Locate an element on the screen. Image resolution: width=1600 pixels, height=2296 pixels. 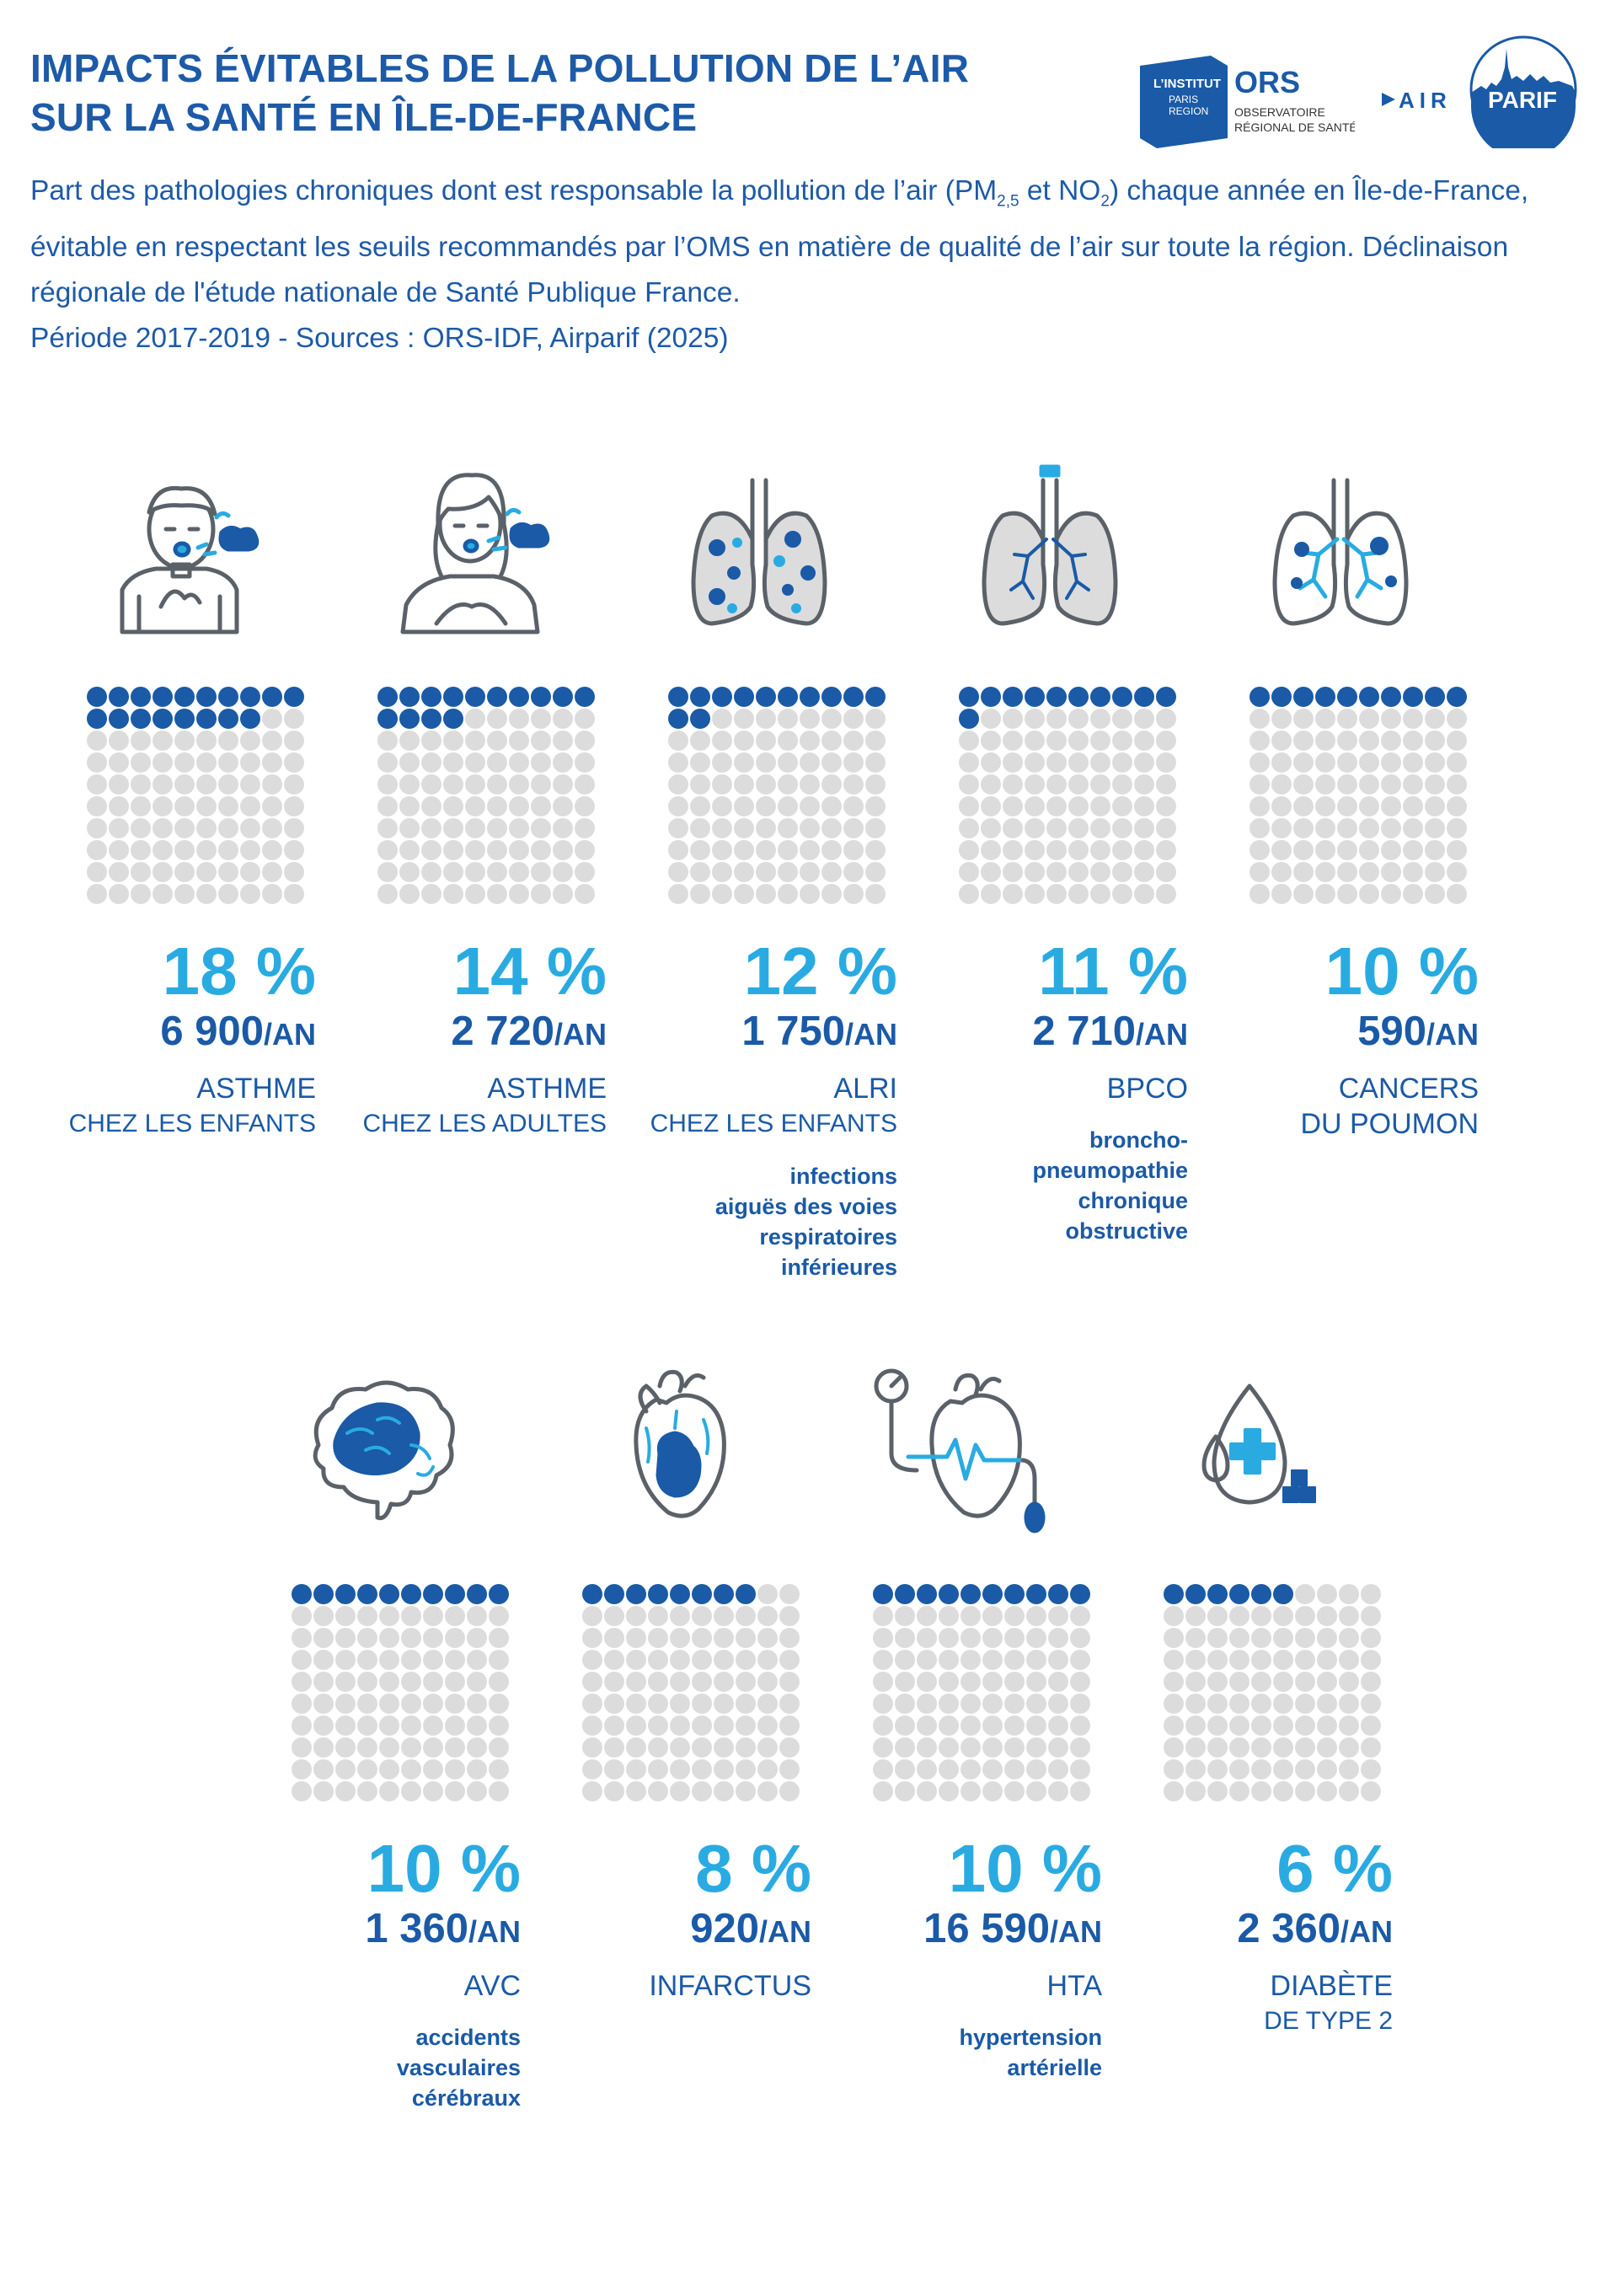
percent-value: 11 % is located at coordinates (1113, 971).